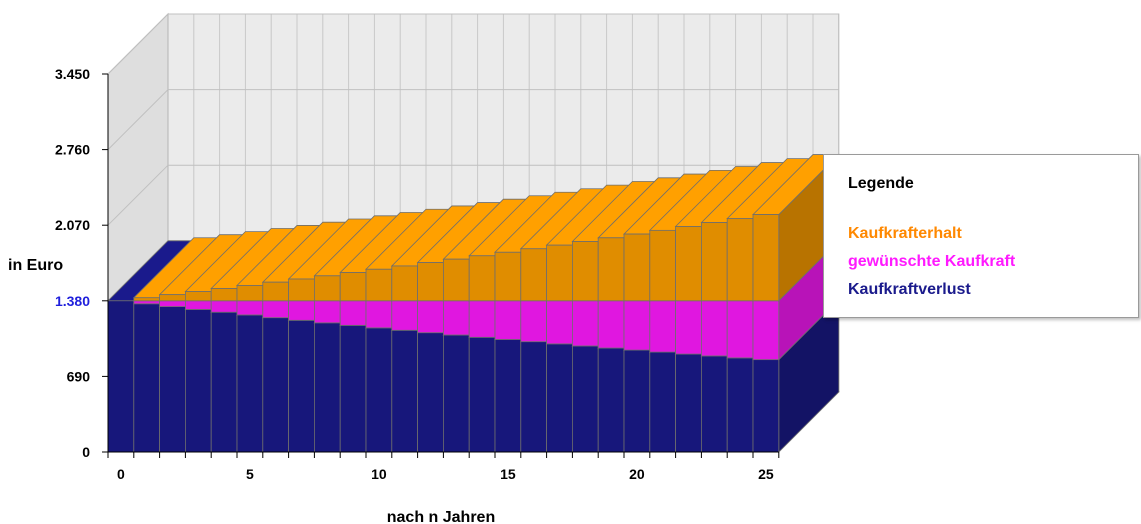  What do you see at coordinates (86, 452) in the screenshot?
I see `y-tick-label: 0` at bounding box center [86, 452].